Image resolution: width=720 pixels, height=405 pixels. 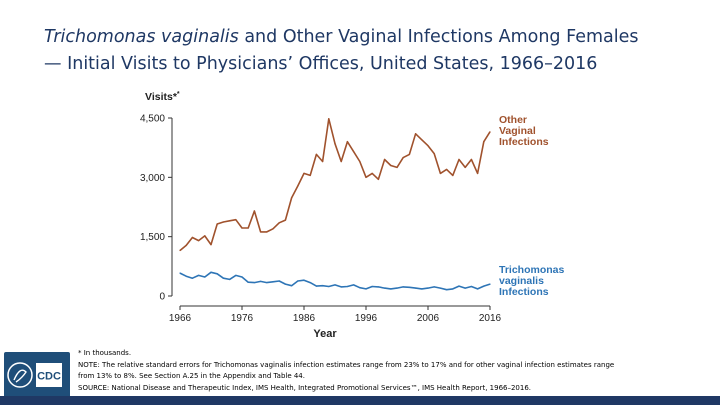 What do you see at coordinates (178, 94) in the screenshot?
I see `y-axis-title-footnote-marker: *` at bounding box center [178, 94].